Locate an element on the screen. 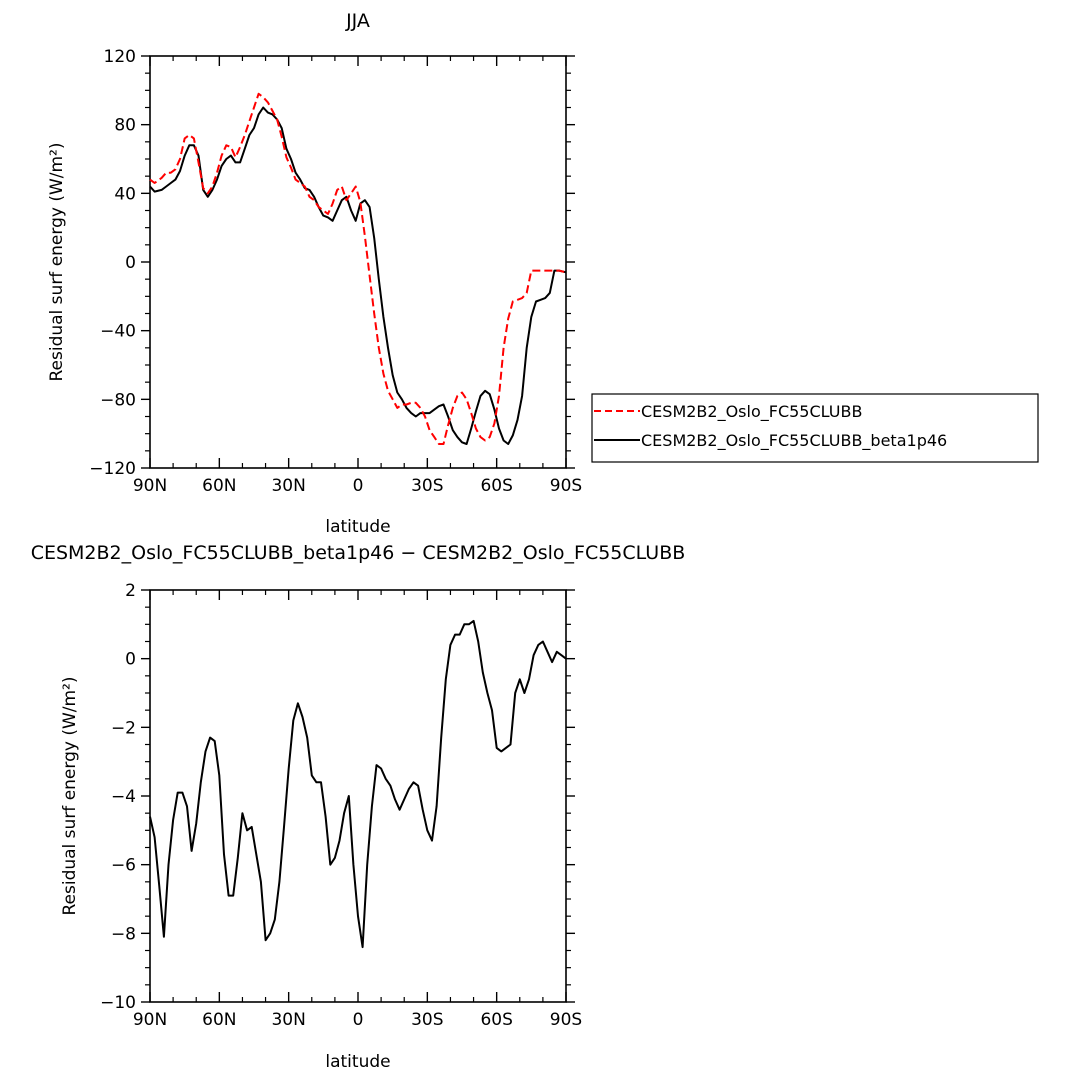  bottom-xtick-label: 90N is located at coordinates (150, 1020).